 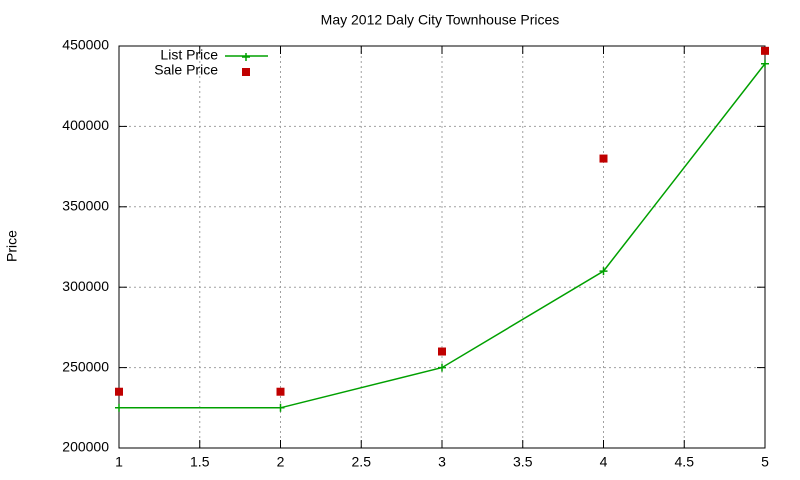 I want to click on y-axis-label: Price, so click(x=12, y=246).